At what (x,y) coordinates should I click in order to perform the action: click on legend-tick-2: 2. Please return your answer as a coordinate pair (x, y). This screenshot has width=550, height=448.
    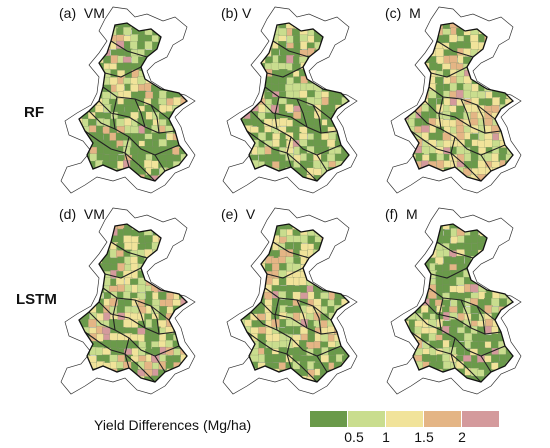
    Looking at the image, I should click on (462, 437).